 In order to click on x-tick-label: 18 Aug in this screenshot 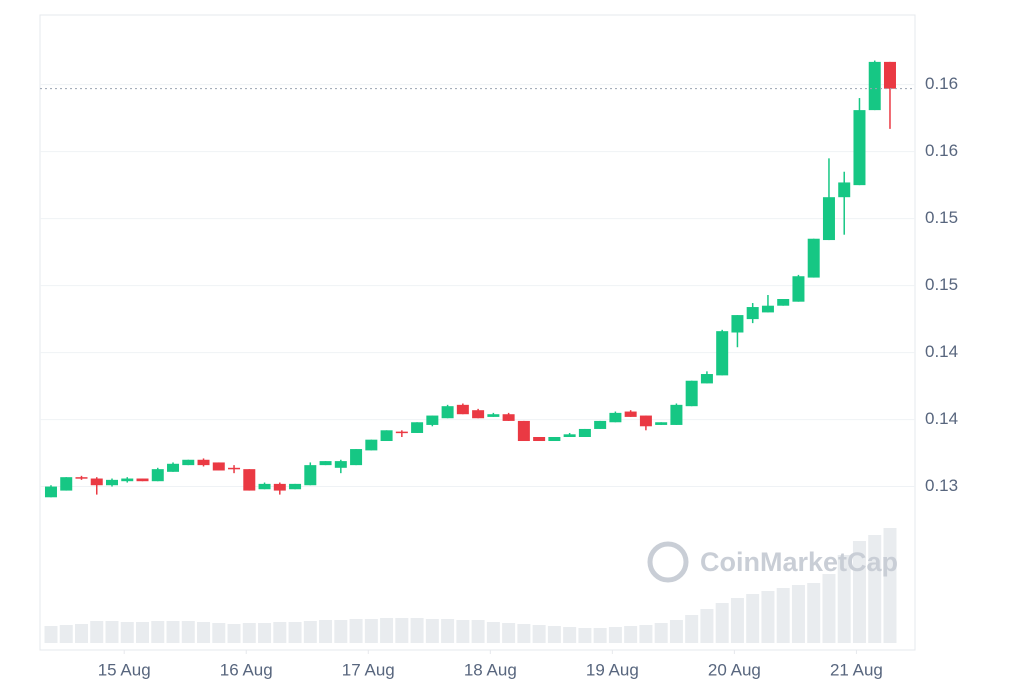, I will do `click(490, 669)`.